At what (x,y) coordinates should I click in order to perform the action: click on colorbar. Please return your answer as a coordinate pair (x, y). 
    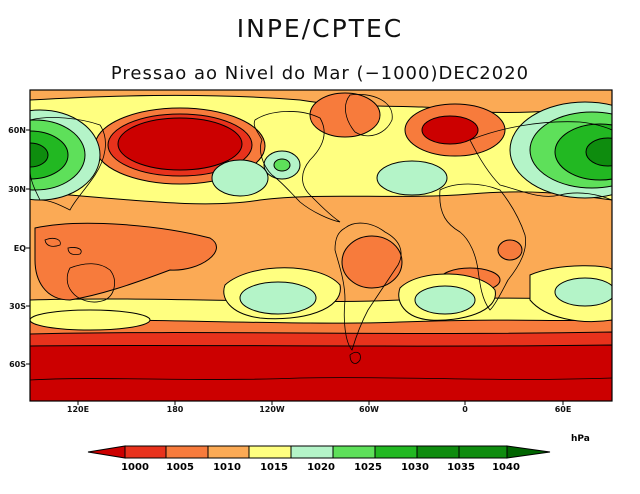
    Looking at the image, I should click on (319, 452).